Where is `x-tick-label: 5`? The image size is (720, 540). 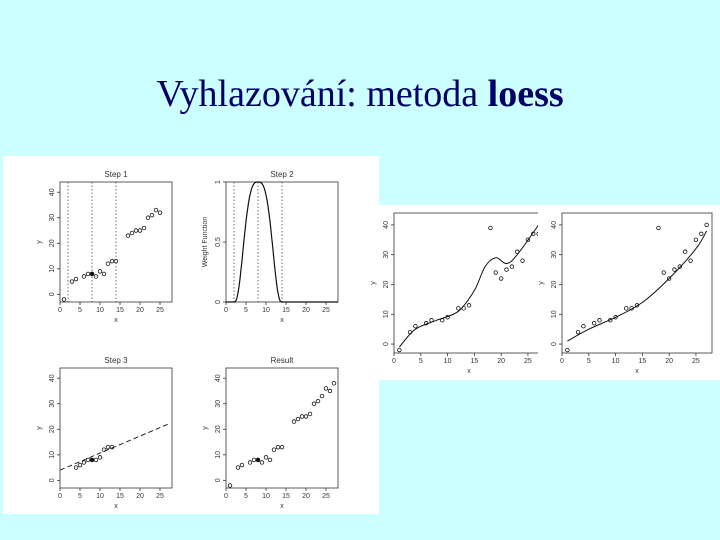 x-tick-label: 5 is located at coordinates (589, 361).